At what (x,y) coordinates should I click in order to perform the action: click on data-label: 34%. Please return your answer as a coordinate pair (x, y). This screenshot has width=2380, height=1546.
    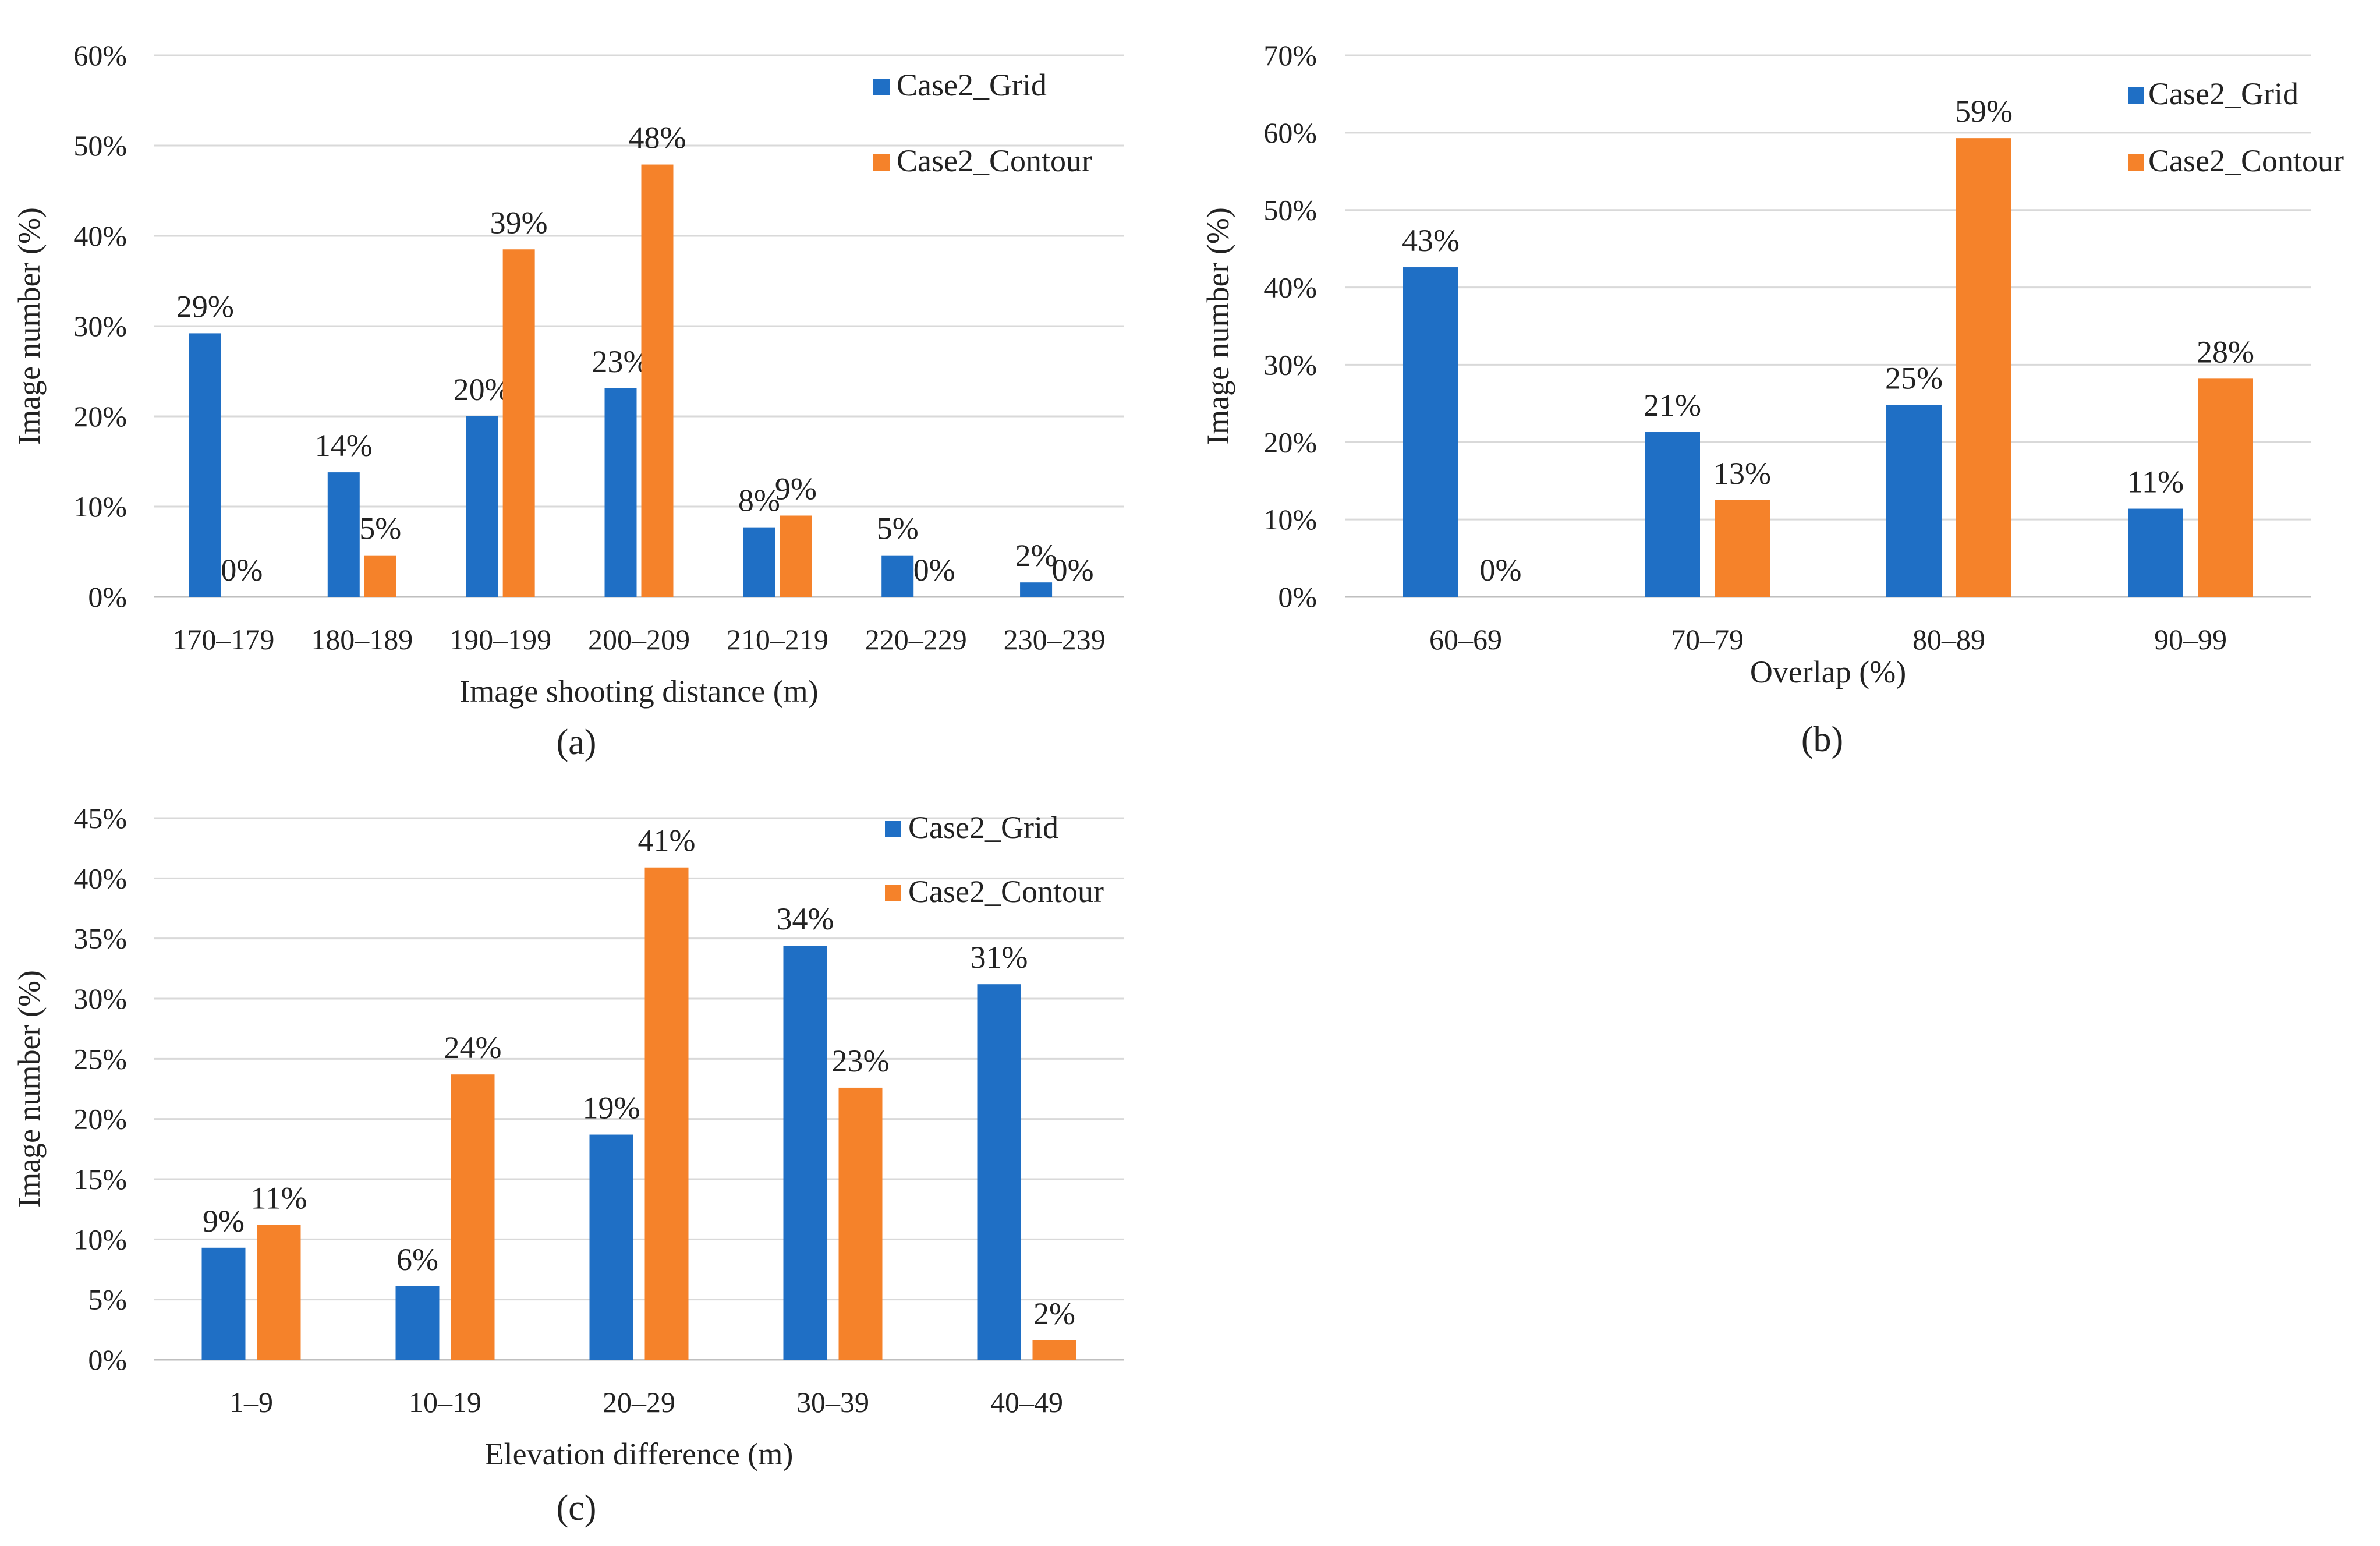
    Looking at the image, I should click on (805, 918).